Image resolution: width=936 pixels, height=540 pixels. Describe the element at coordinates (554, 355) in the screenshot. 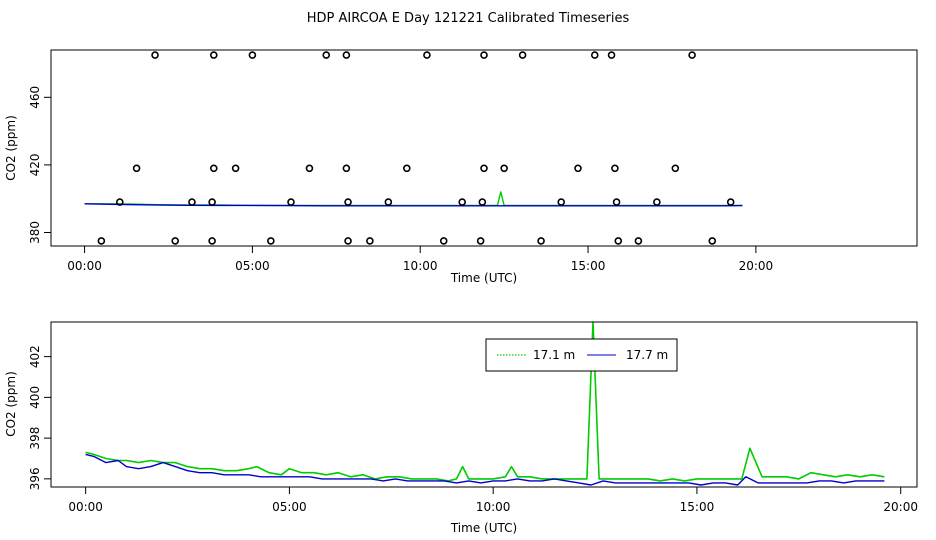

I see `legend-label-17-1: 17.1 m` at that location.